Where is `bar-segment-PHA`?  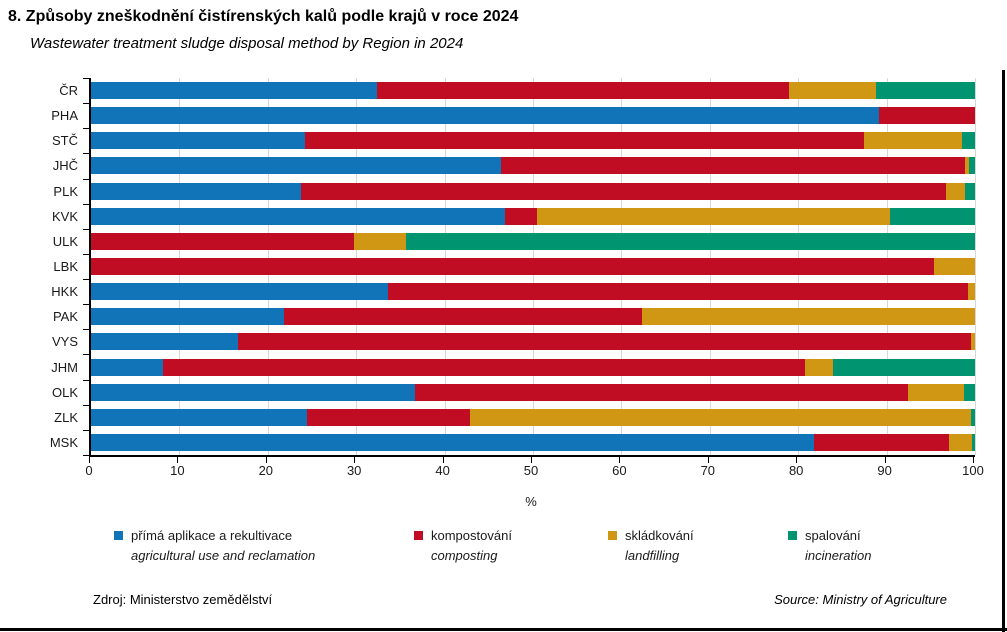 bar-segment-PHA is located at coordinates (926, 116).